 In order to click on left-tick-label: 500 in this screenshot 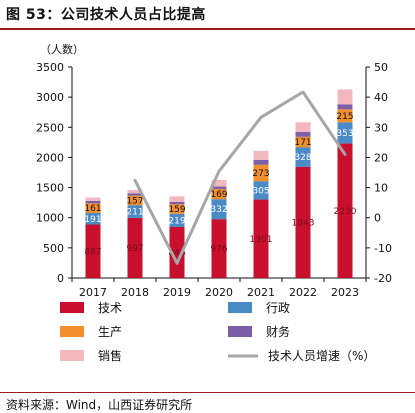, I will do `click(53, 248)`.